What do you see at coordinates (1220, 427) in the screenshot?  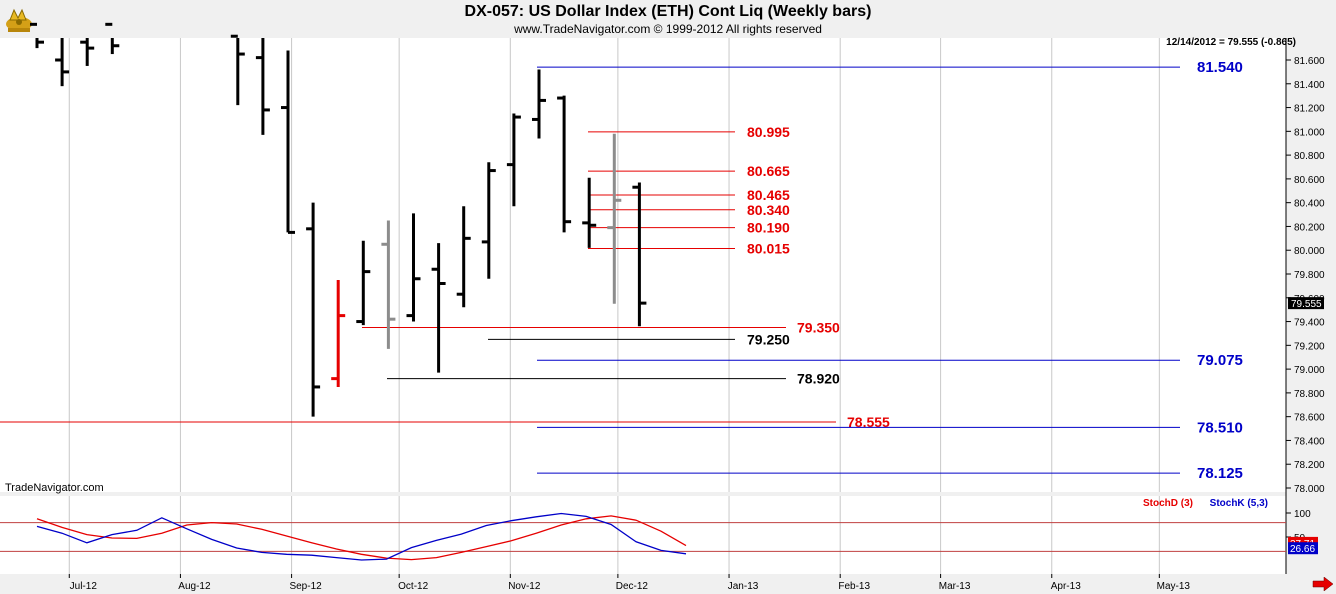 I see `level-label: 78.510` at bounding box center [1220, 427].